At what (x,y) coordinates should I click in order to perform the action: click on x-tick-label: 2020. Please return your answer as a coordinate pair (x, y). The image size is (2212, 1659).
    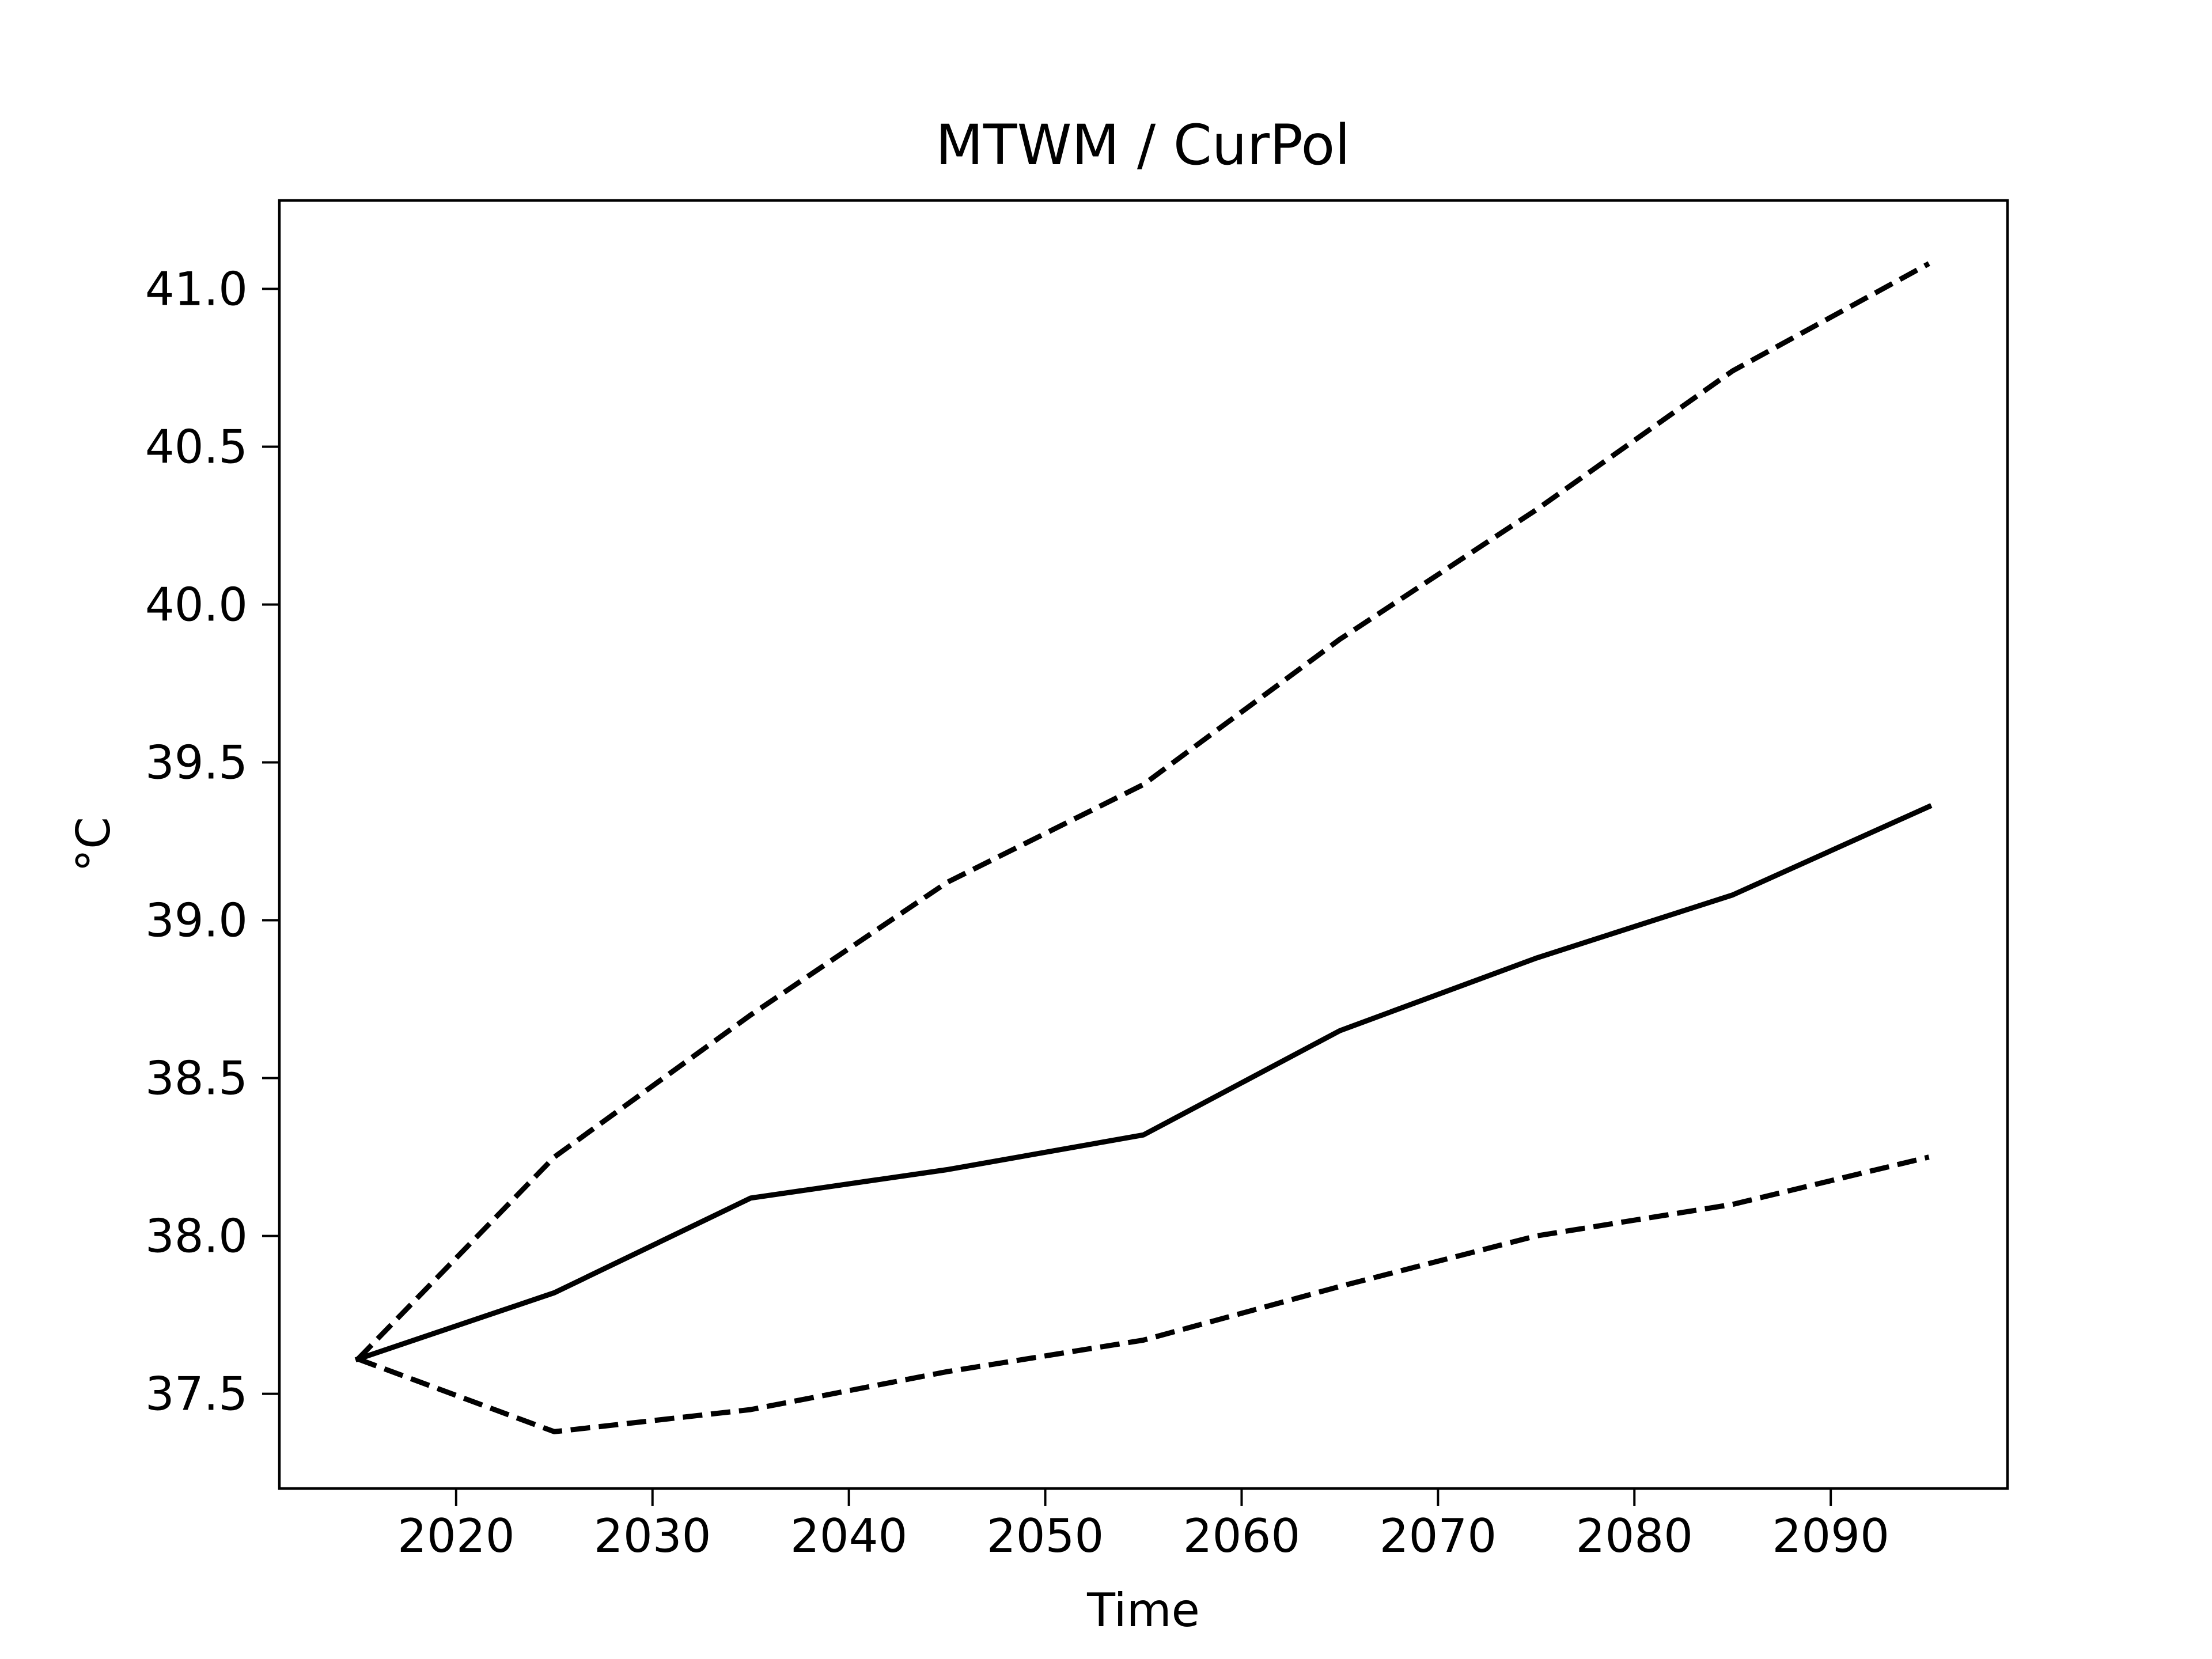
    Looking at the image, I should click on (456, 1536).